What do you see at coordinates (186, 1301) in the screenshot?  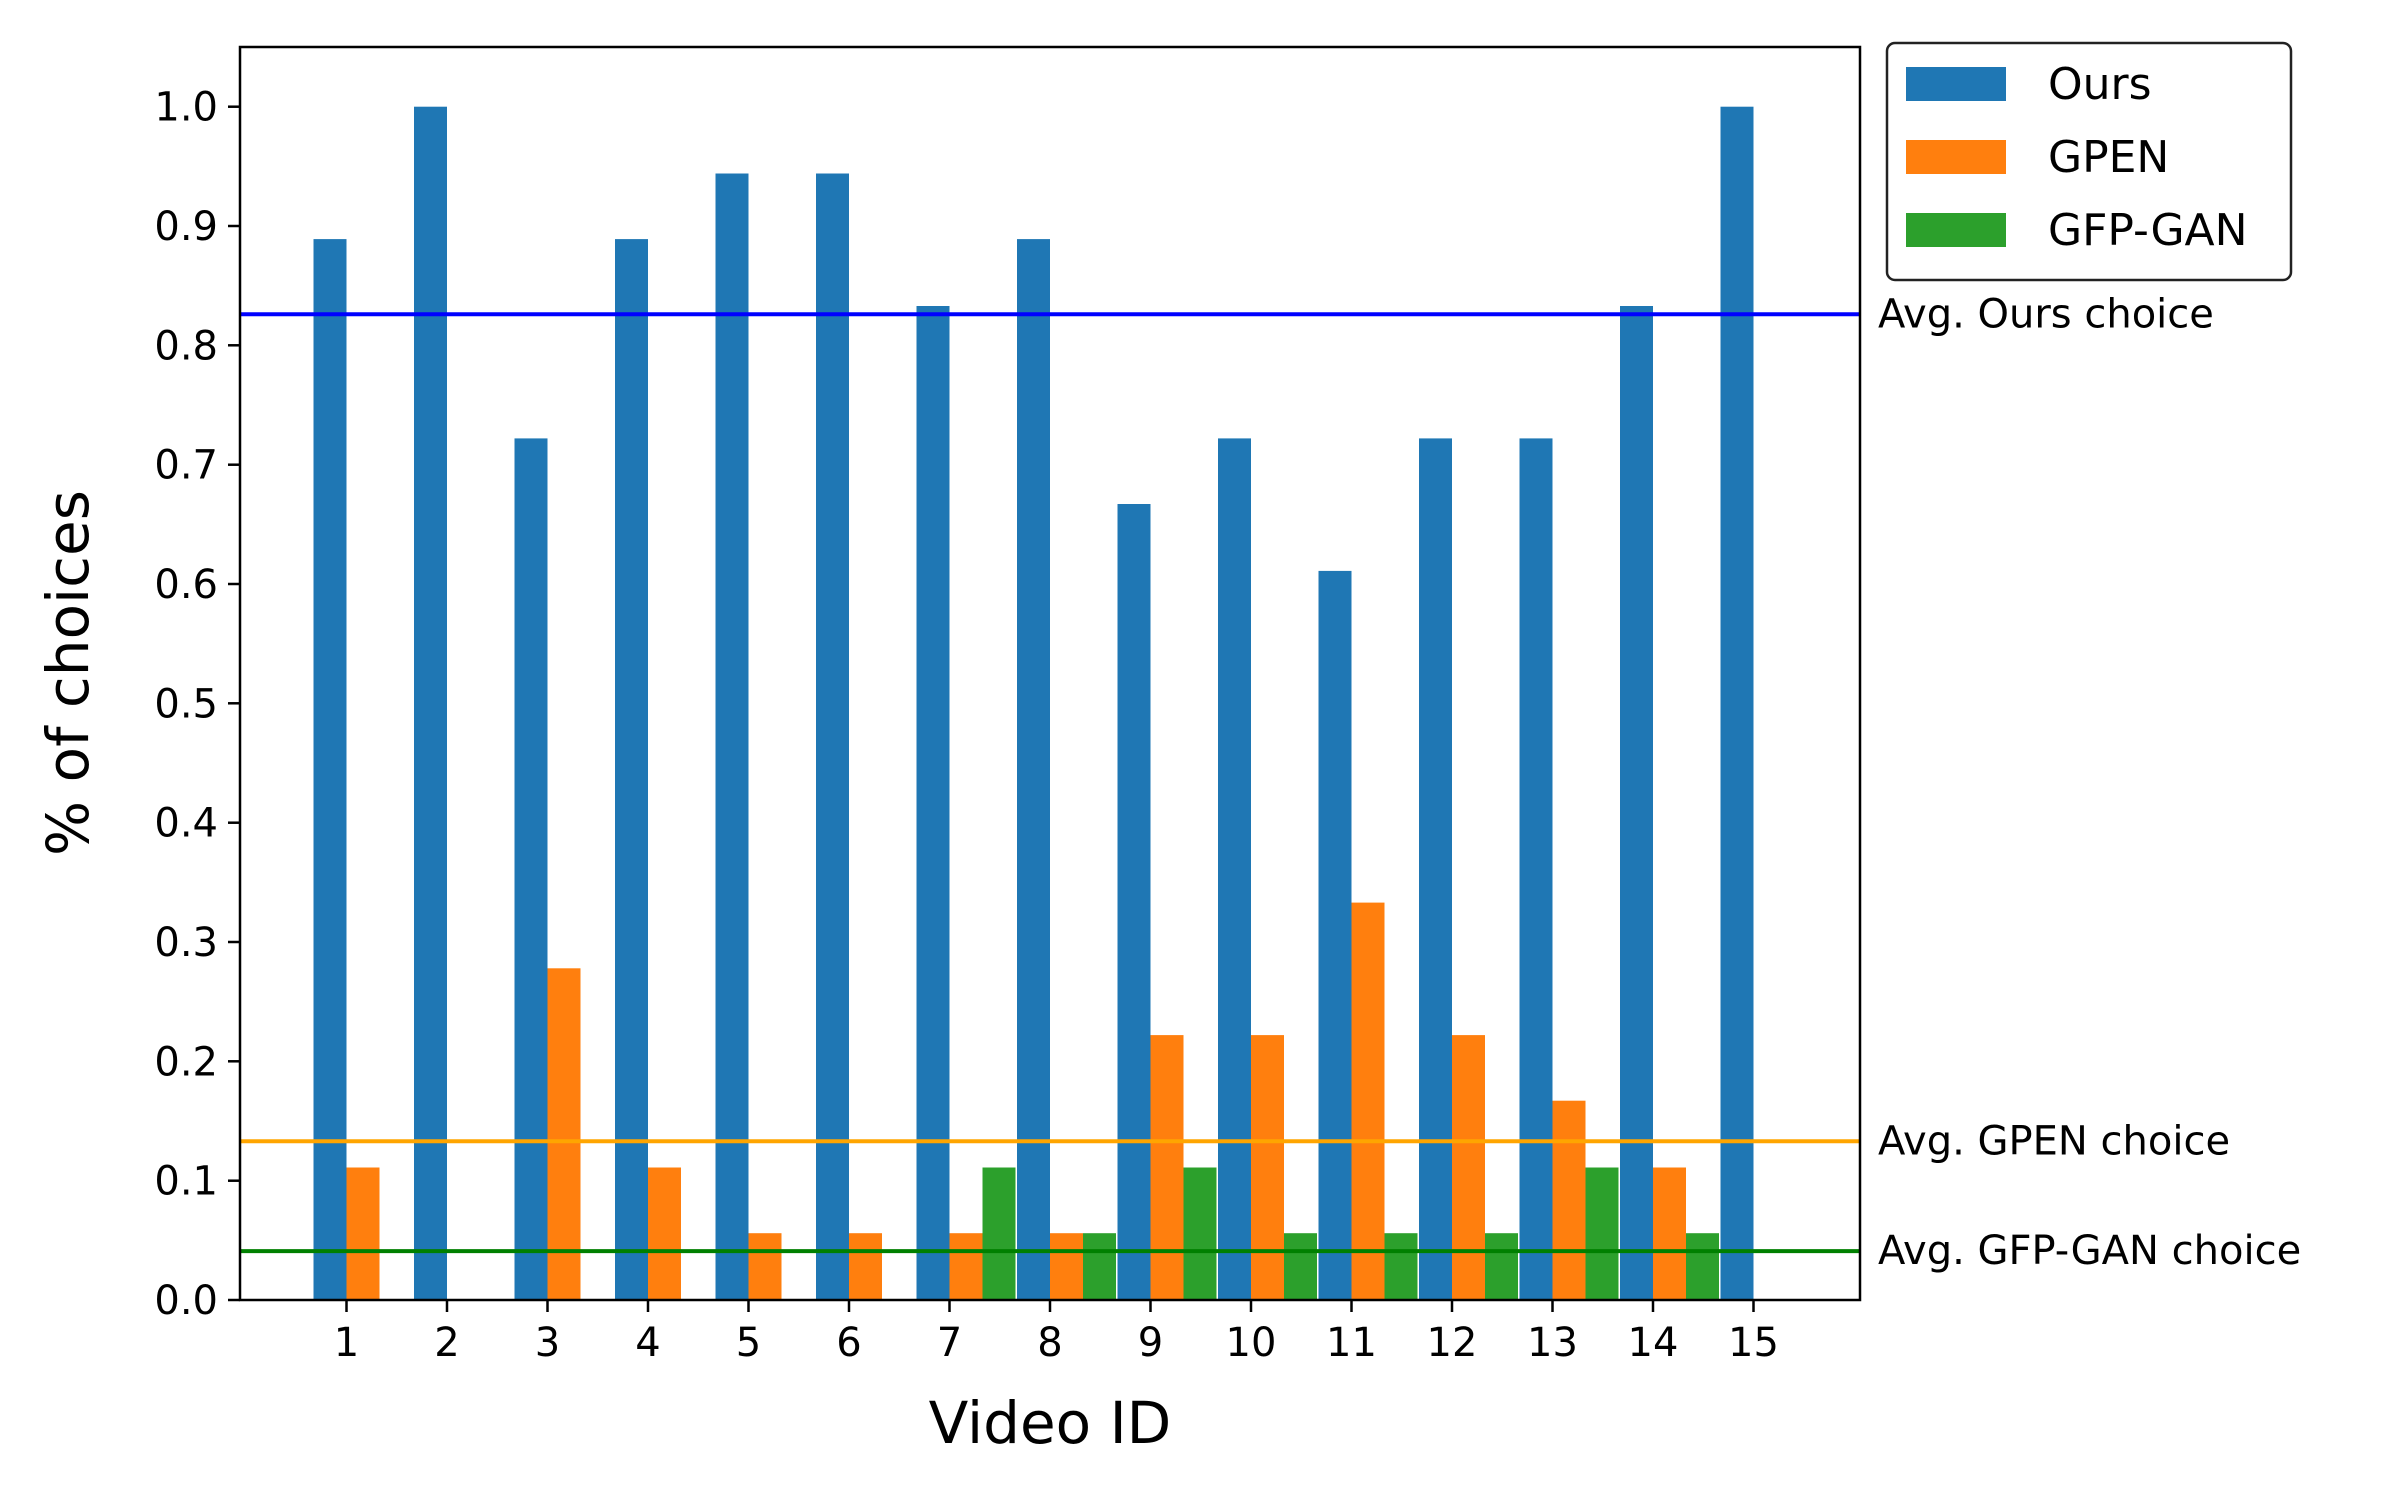 I see `y-tick-label: 0.0` at bounding box center [186, 1301].